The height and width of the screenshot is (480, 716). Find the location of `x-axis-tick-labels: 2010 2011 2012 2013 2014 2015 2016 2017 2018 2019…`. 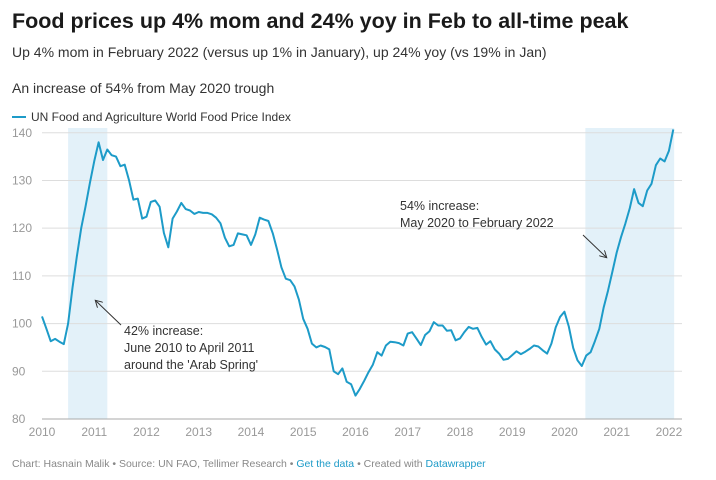

x-axis-tick-labels: 2010 2011 2012 2013 2014 2015 2016 2017 2018 2019… is located at coordinates (356, 432).